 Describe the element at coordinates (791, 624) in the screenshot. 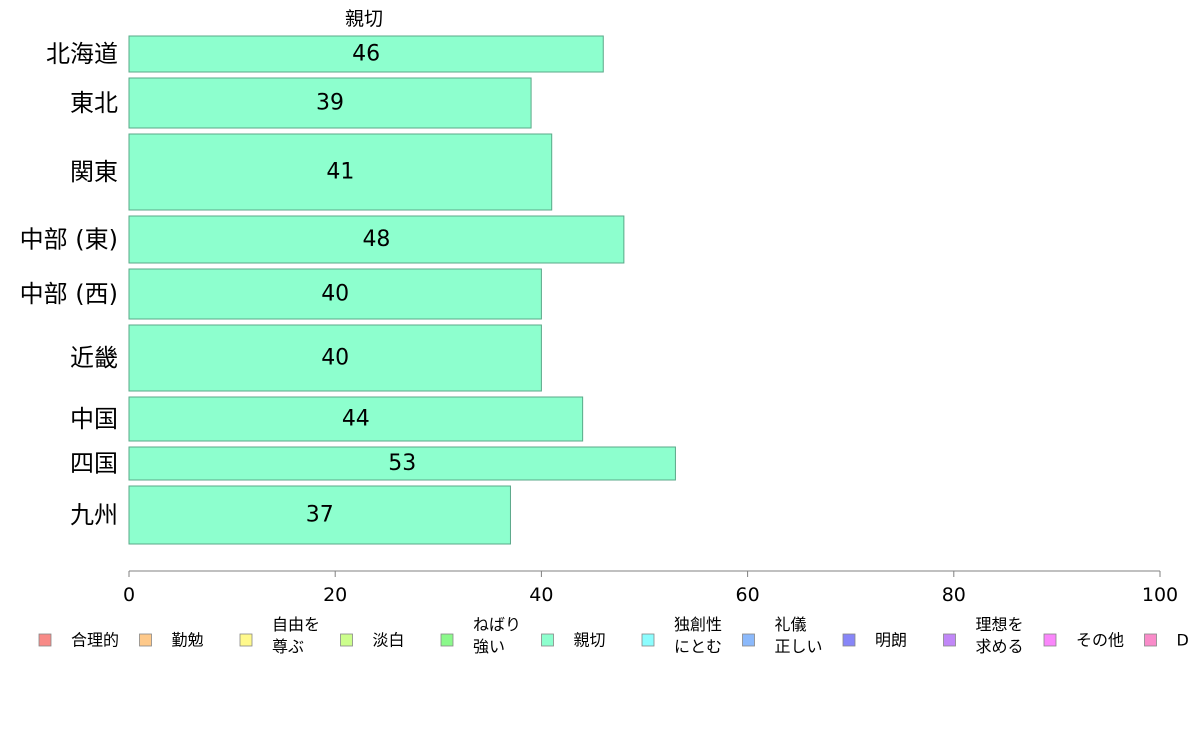

I see `legend-label-line: 礼儀` at that location.